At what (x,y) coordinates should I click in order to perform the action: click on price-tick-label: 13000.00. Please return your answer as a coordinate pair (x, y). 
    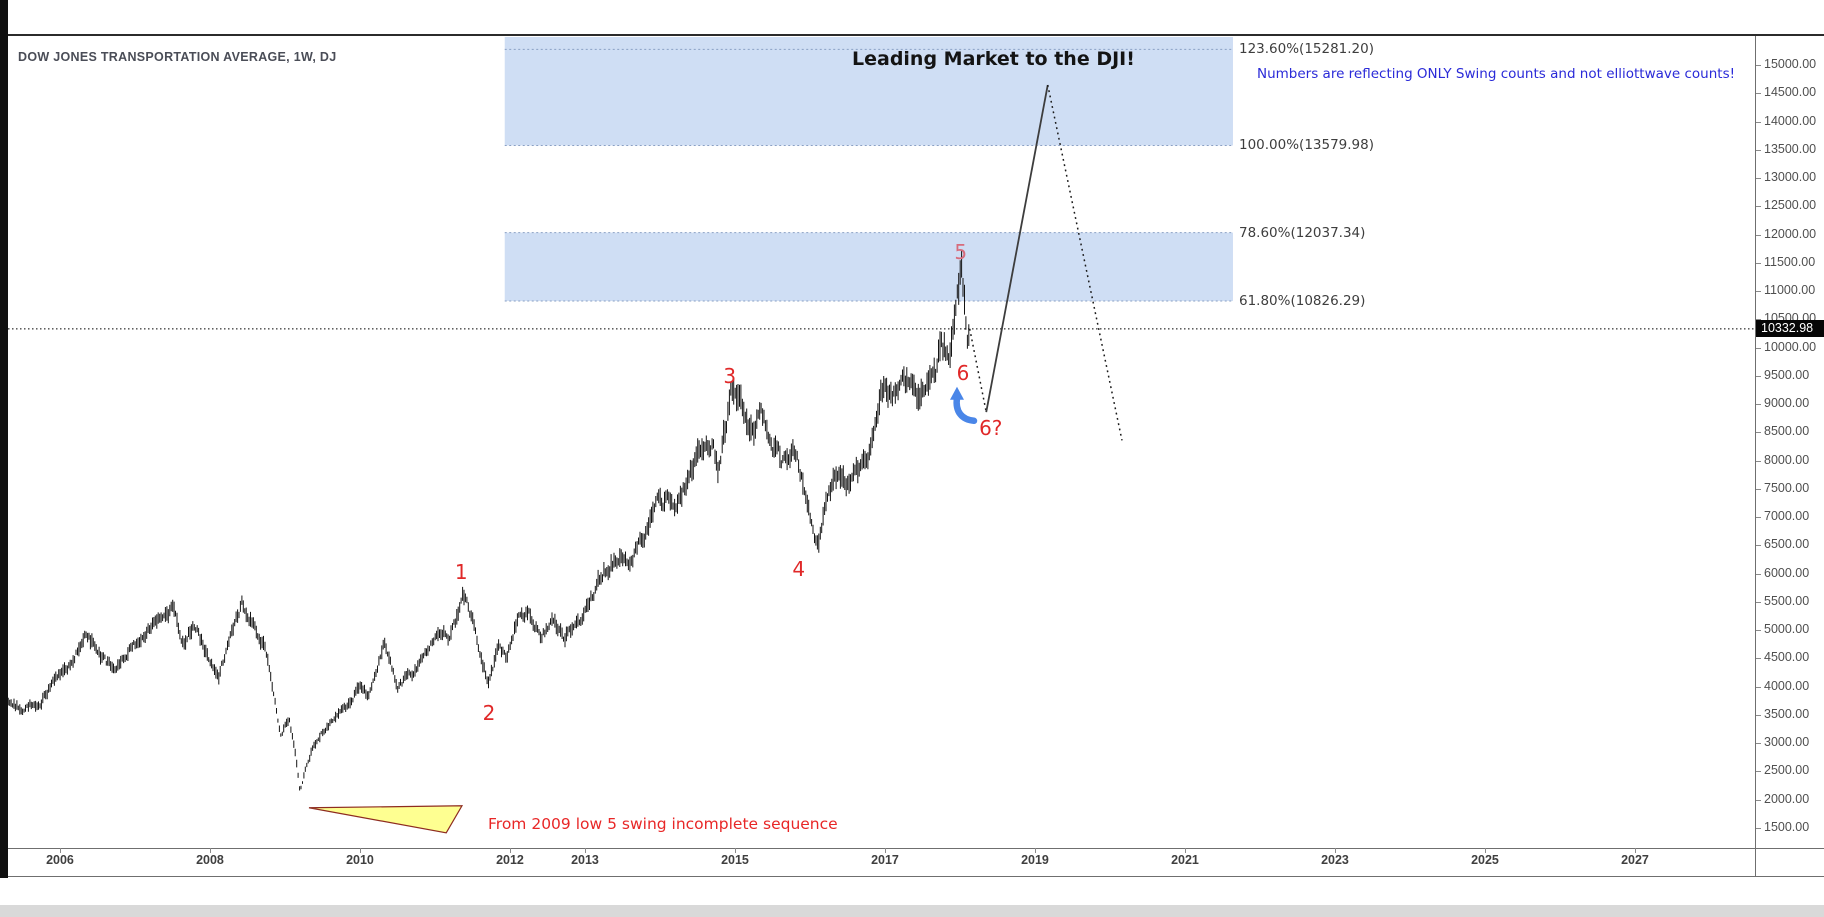
    Looking at the image, I should click on (1790, 177).